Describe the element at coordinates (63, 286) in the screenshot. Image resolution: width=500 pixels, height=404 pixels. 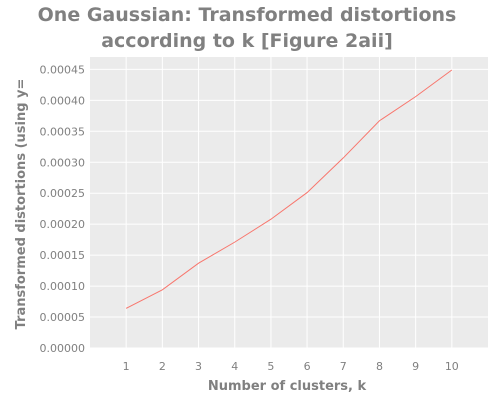
I see `y-tick-label: 0.00010` at that location.